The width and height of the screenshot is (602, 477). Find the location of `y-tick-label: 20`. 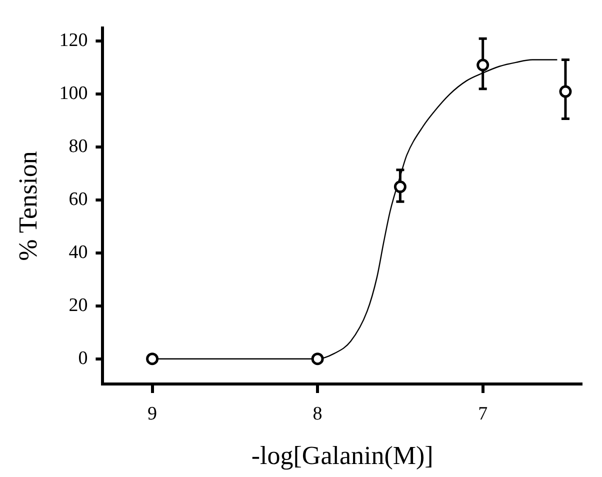

y-tick-label: 20 is located at coordinates (78, 305).